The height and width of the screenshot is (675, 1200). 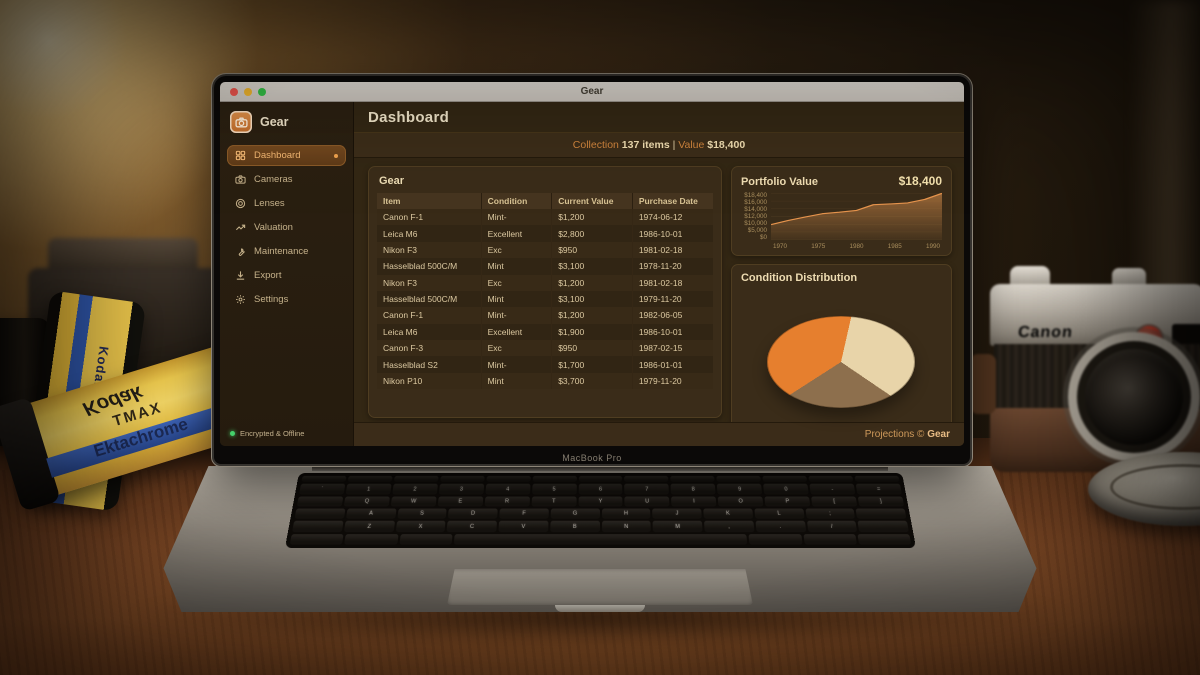 I want to click on y-tick-label: $5,000, so click(x=757, y=230).